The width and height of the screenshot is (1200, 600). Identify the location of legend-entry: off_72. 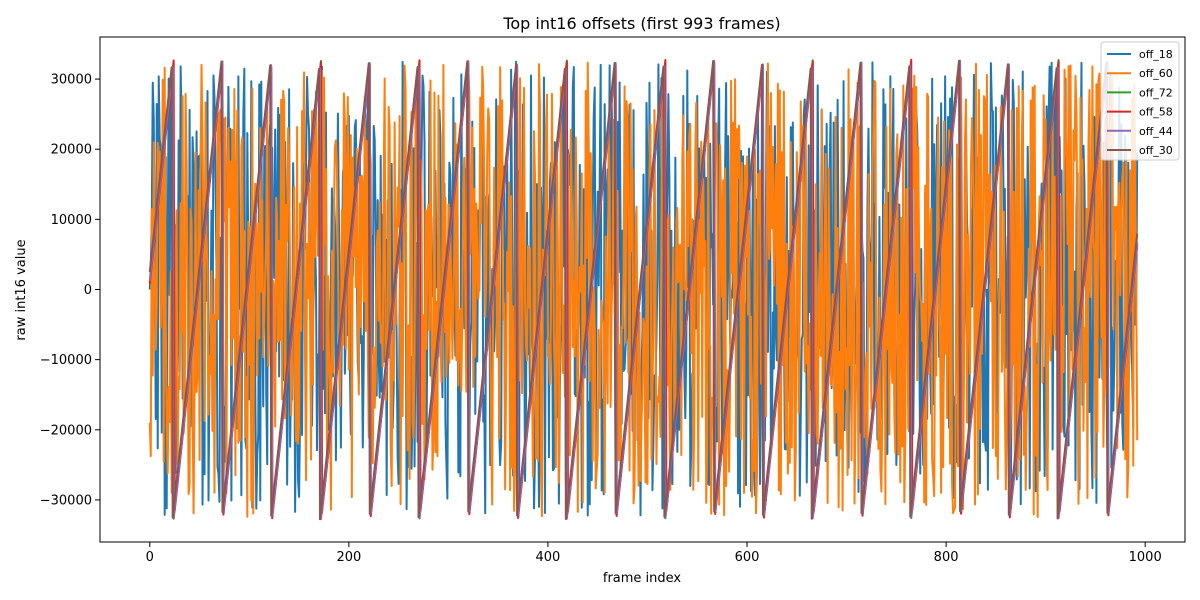
(1156, 92).